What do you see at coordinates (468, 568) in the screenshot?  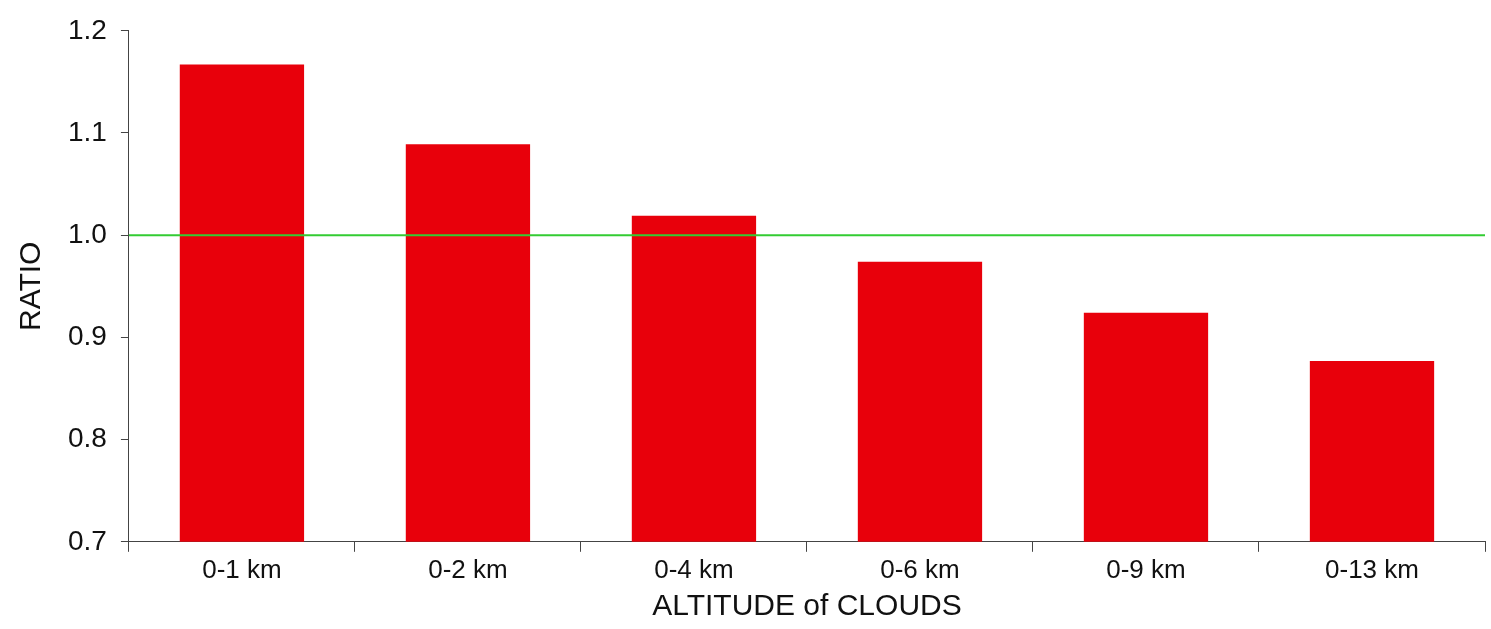 I see `x-tick-label: 0-2 km` at bounding box center [468, 568].